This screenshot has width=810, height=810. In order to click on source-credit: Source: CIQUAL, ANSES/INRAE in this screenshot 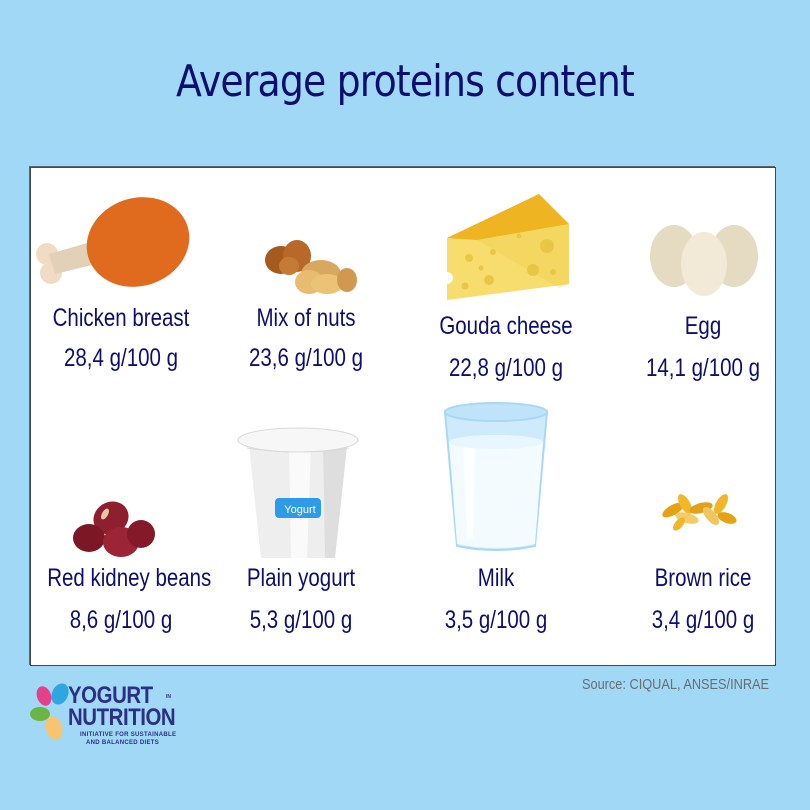, I will do `click(676, 684)`.